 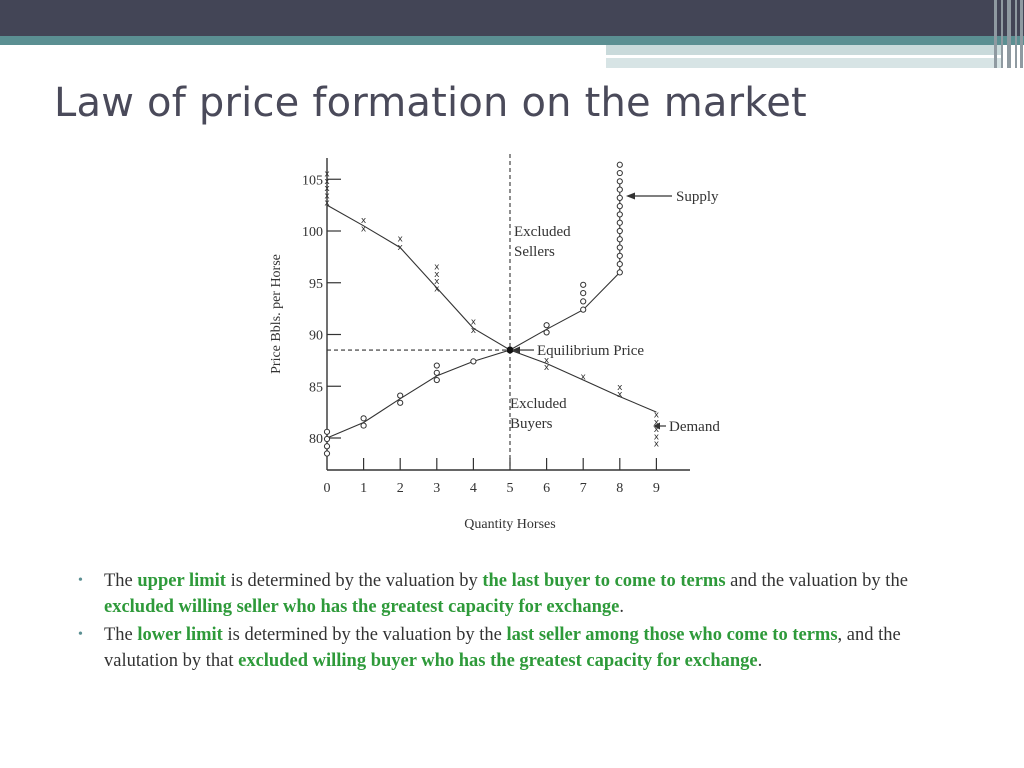 What do you see at coordinates (510, 350) in the screenshot?
I see `equilibrium-point` at bounding box center [510, 350].